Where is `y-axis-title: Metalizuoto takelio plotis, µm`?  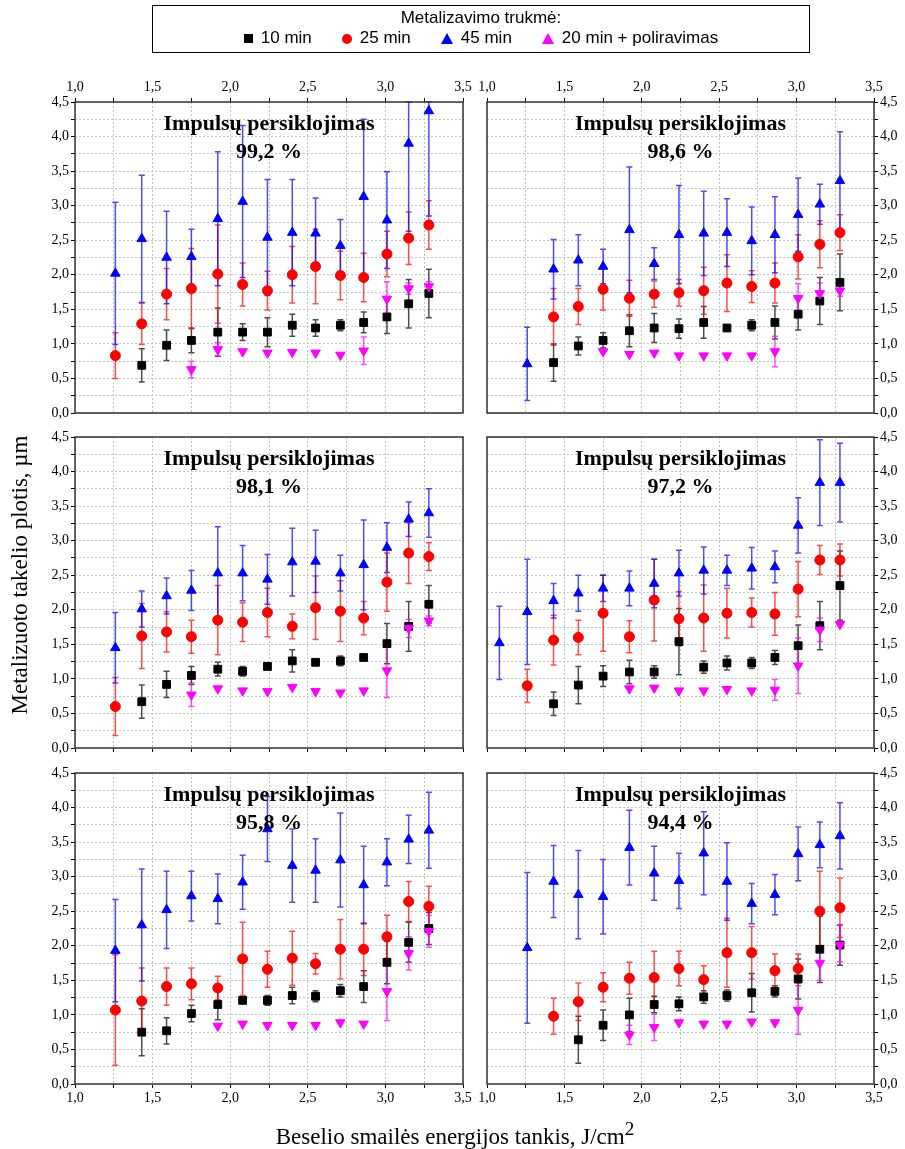 y-axis-title: Metalizuoto takelio plotis, µm is located at coordinates (19, 575).